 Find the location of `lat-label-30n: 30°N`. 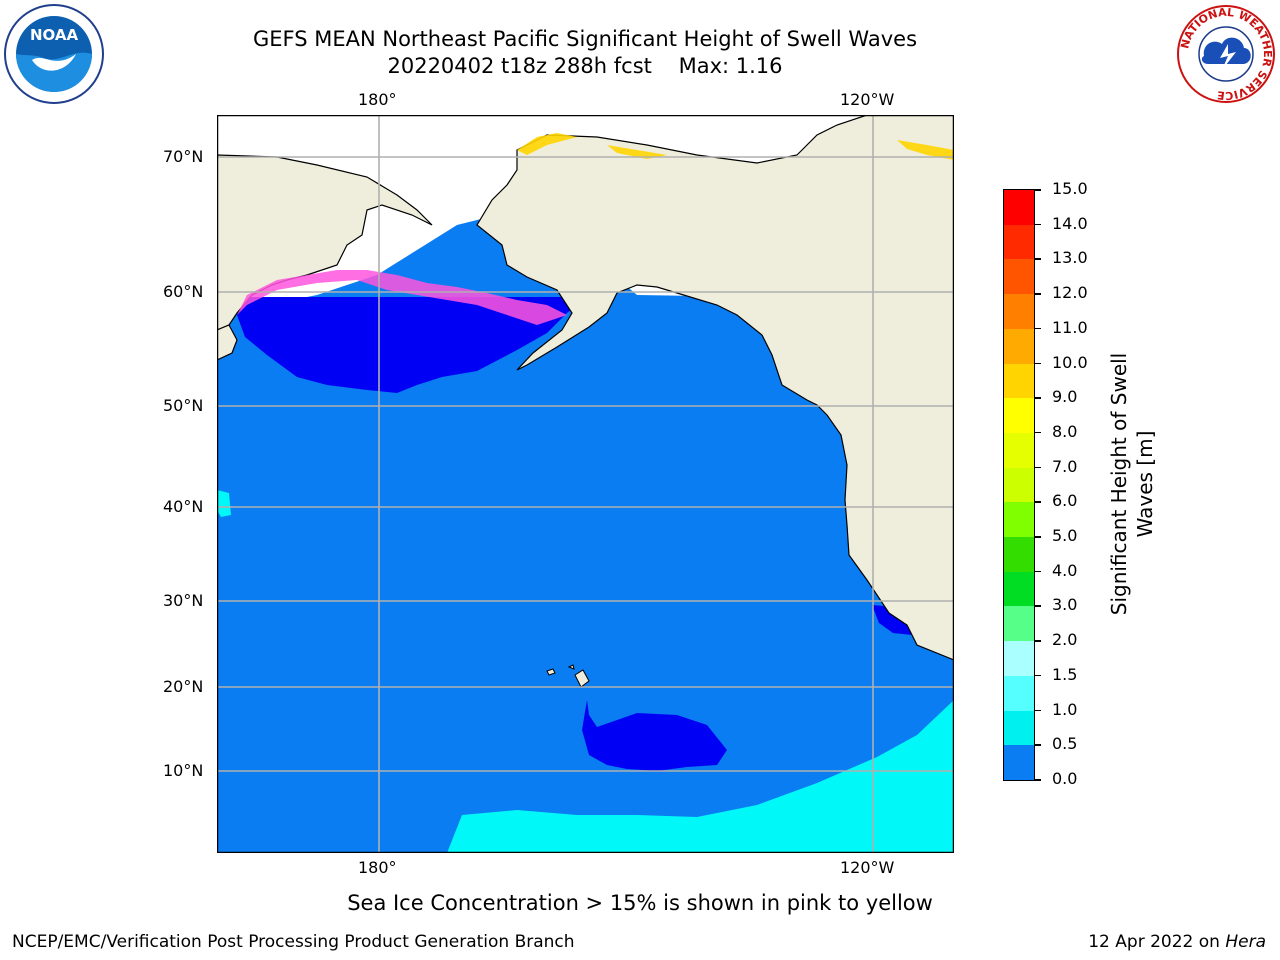

lat-label-30n: 30°N is located at coordinates (183, 600).